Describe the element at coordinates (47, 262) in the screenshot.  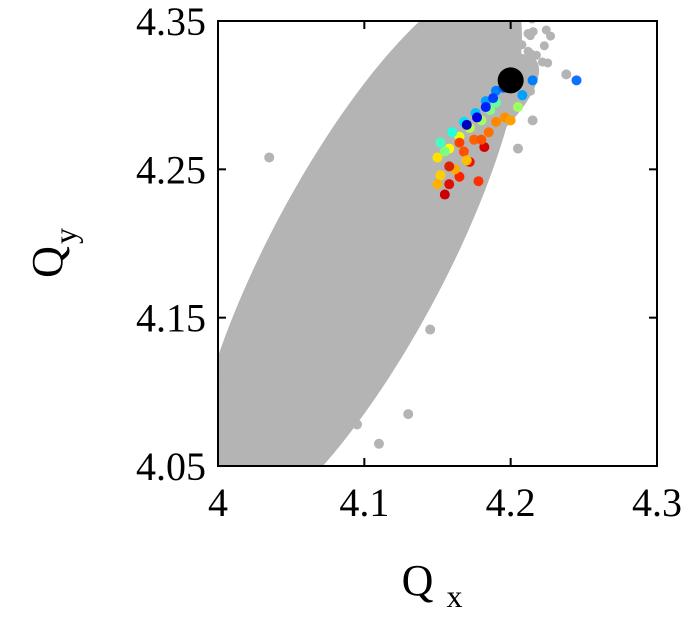
I see `y-axis-label: Q` at that location.